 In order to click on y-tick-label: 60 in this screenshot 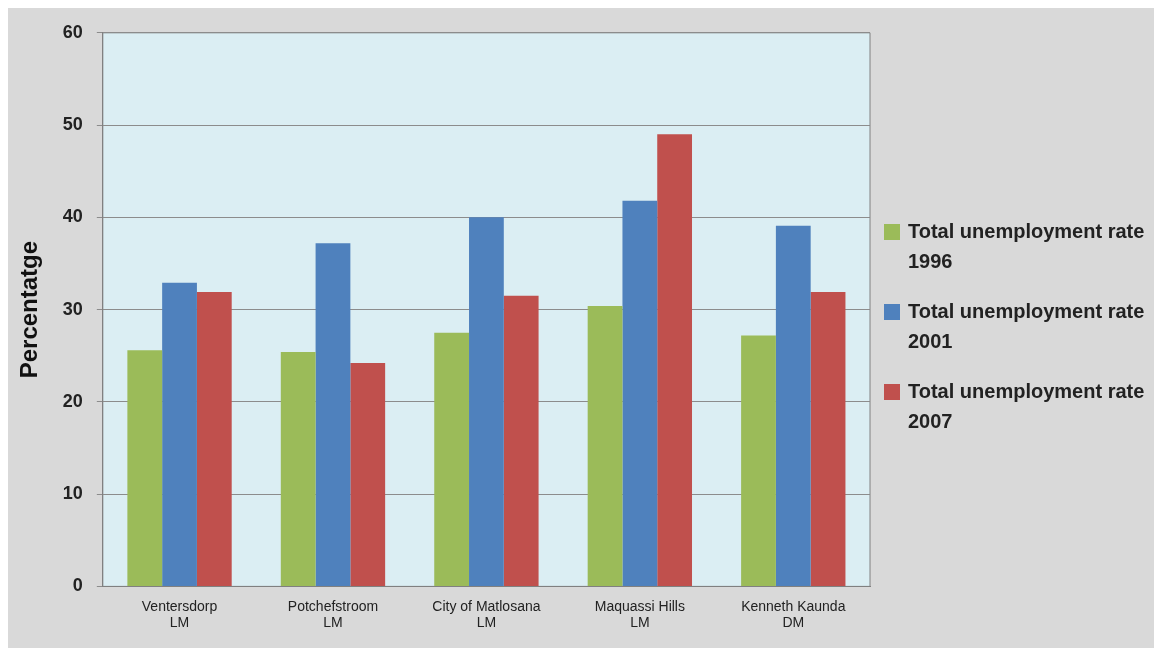, I will do `click(72, 31)`.